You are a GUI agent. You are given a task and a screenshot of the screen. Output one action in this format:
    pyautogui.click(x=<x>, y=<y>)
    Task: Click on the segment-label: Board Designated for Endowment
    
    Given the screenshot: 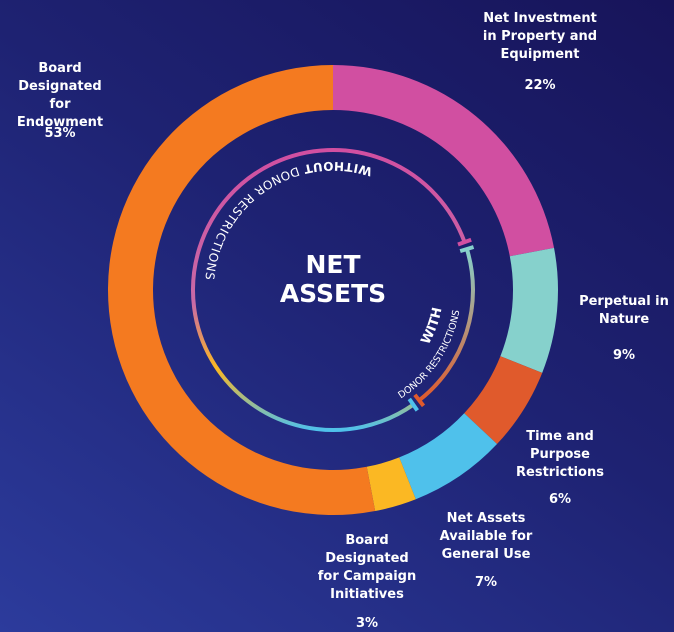 What is the action you would take?
    pyautogui.click(x=60, y=95)
    